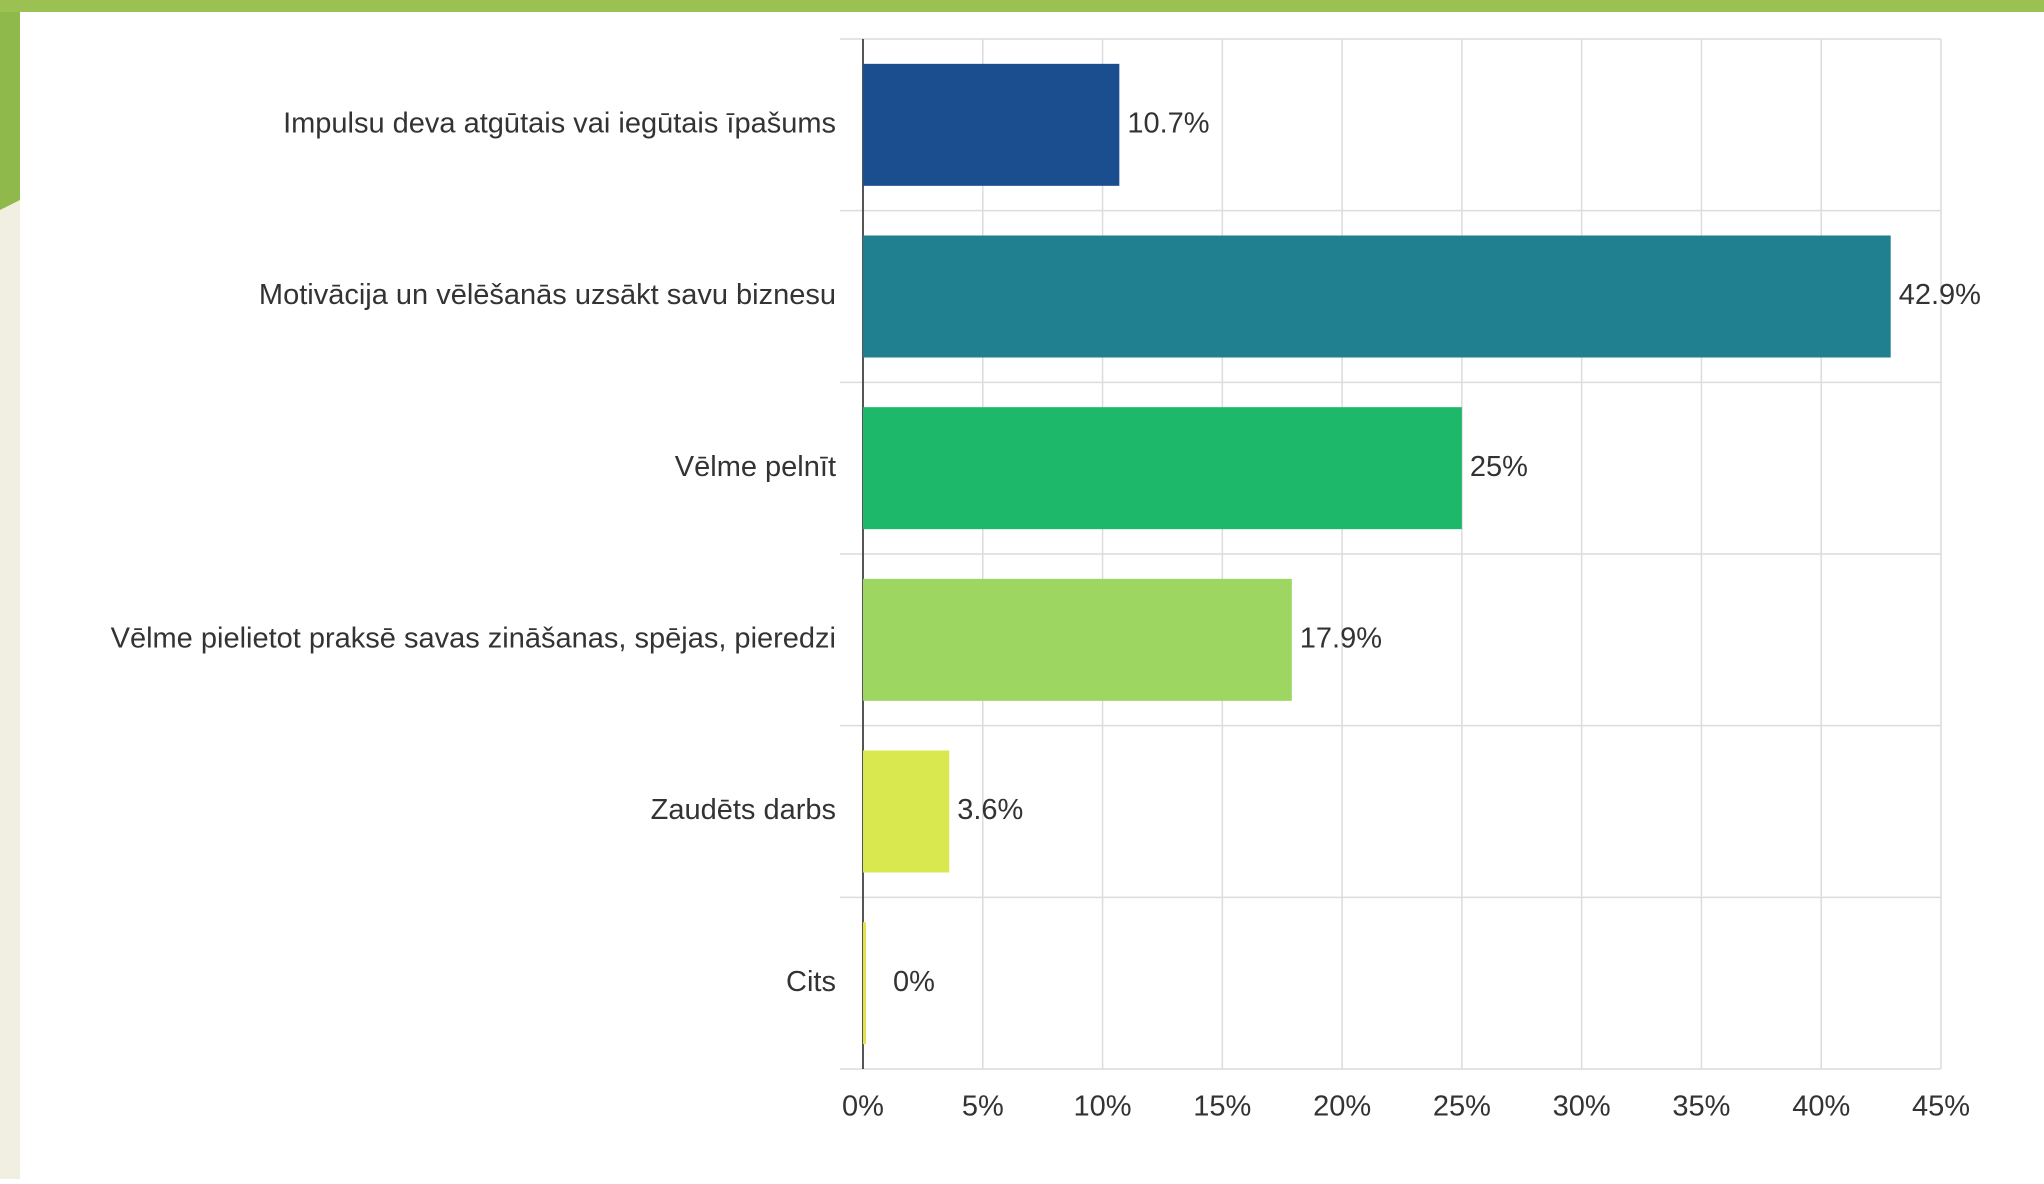 This screenshot has width=2044, height=1184. Describe the element at coordinates (811, 982) in the screenshot. I see `y-tick-label: Cits` at that location.